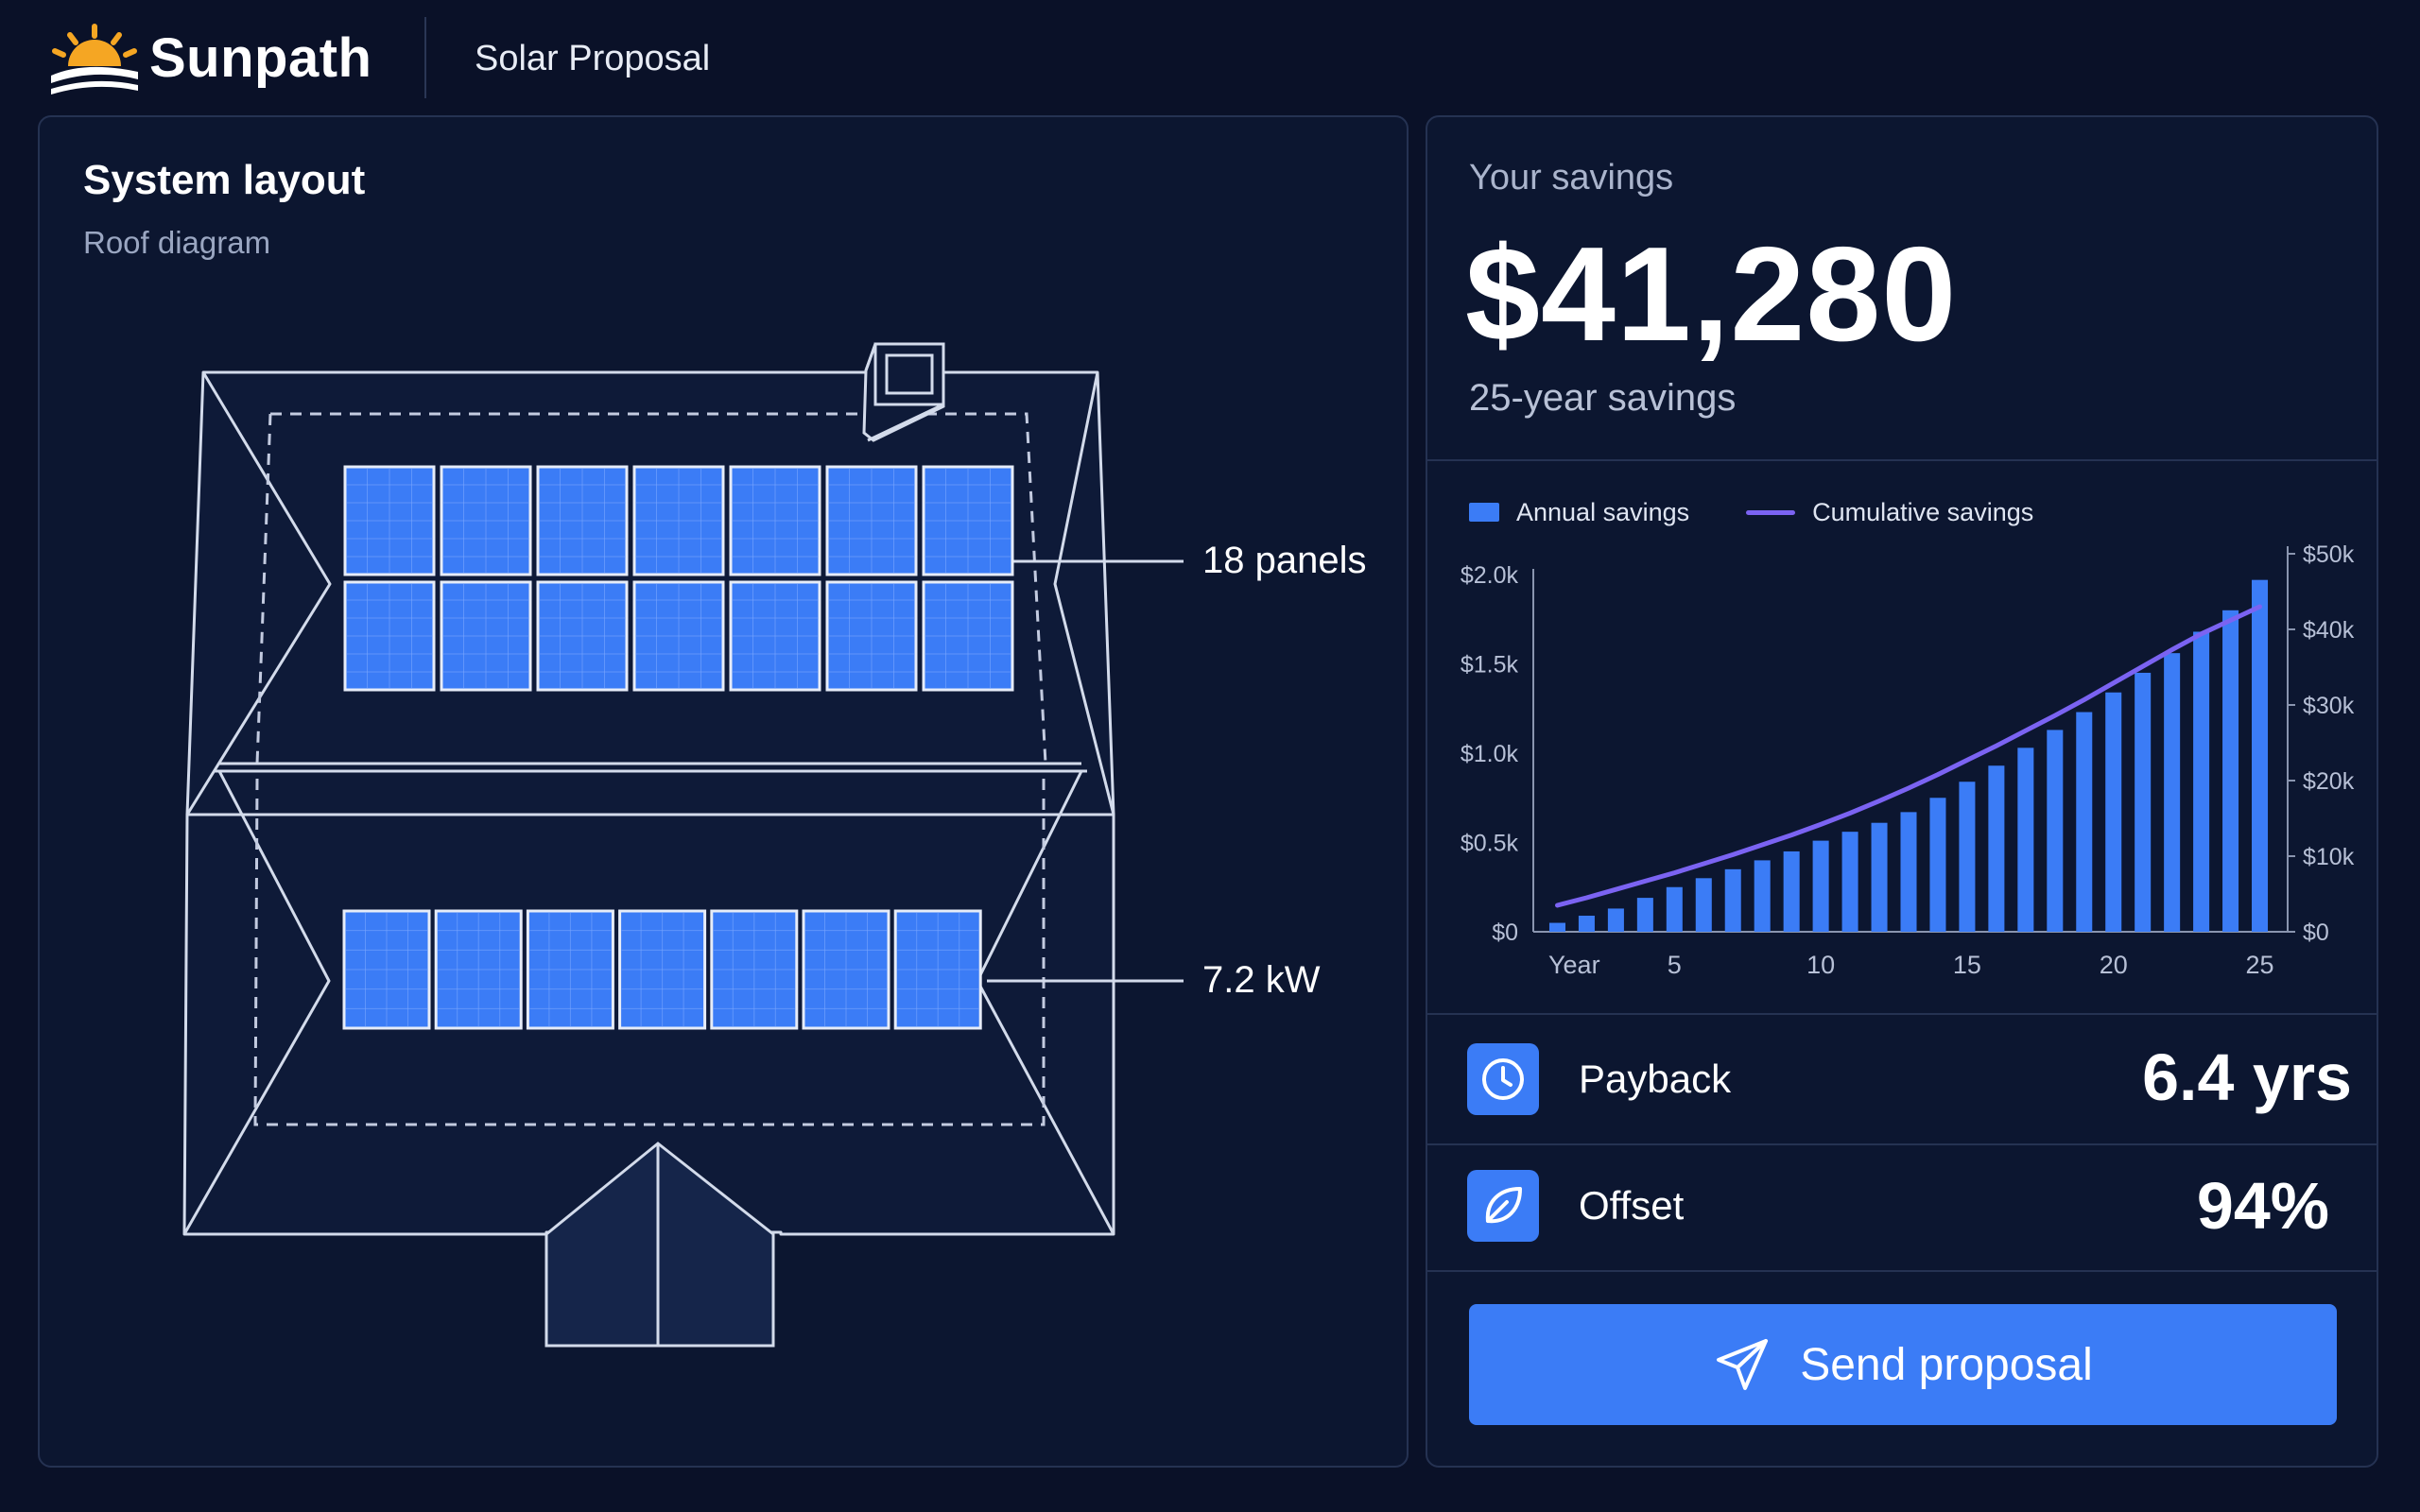  Describe the element at coordinates (425, 57) in the screenshot. I see `header-divider` at that location.